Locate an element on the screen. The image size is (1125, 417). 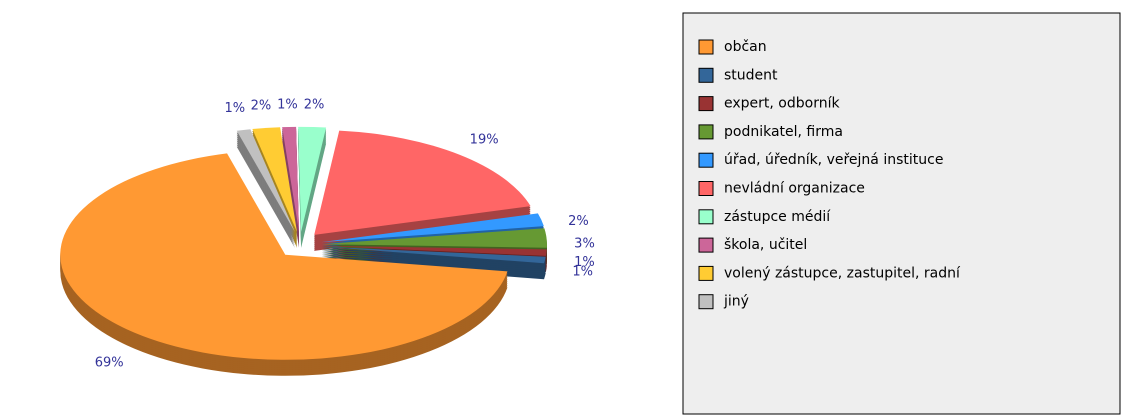
legend-label: občan is located at coordinates (745, 47).